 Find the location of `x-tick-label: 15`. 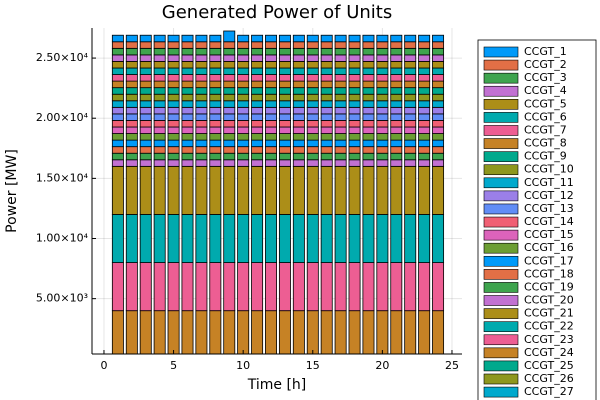

x-tick-label: 15 is located at coordinates (313, 365).